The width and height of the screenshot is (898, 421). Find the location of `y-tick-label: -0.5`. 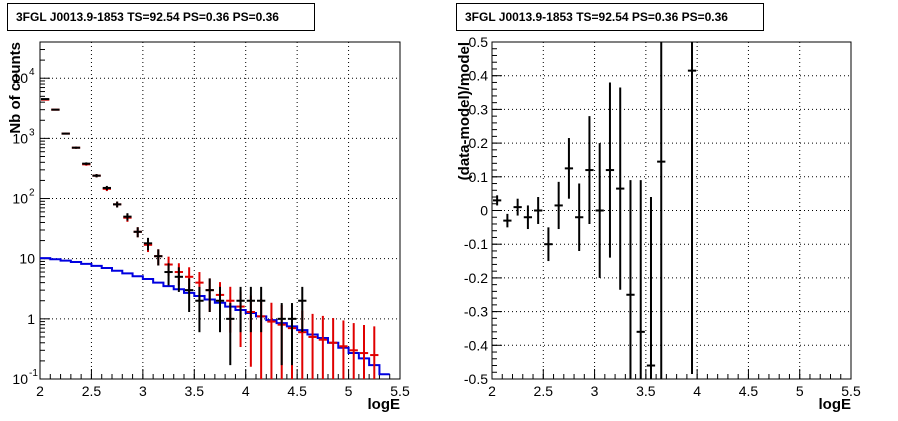

y-tick-label: -0.5 is located at coordinates (476, 379).